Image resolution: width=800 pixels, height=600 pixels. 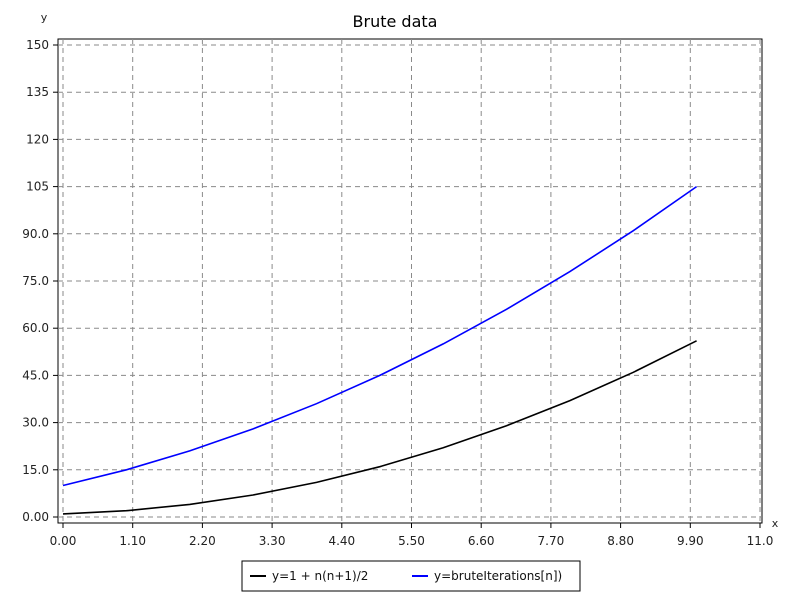 I want to click on y-tick-label: 120, so click(x=37, y=139).